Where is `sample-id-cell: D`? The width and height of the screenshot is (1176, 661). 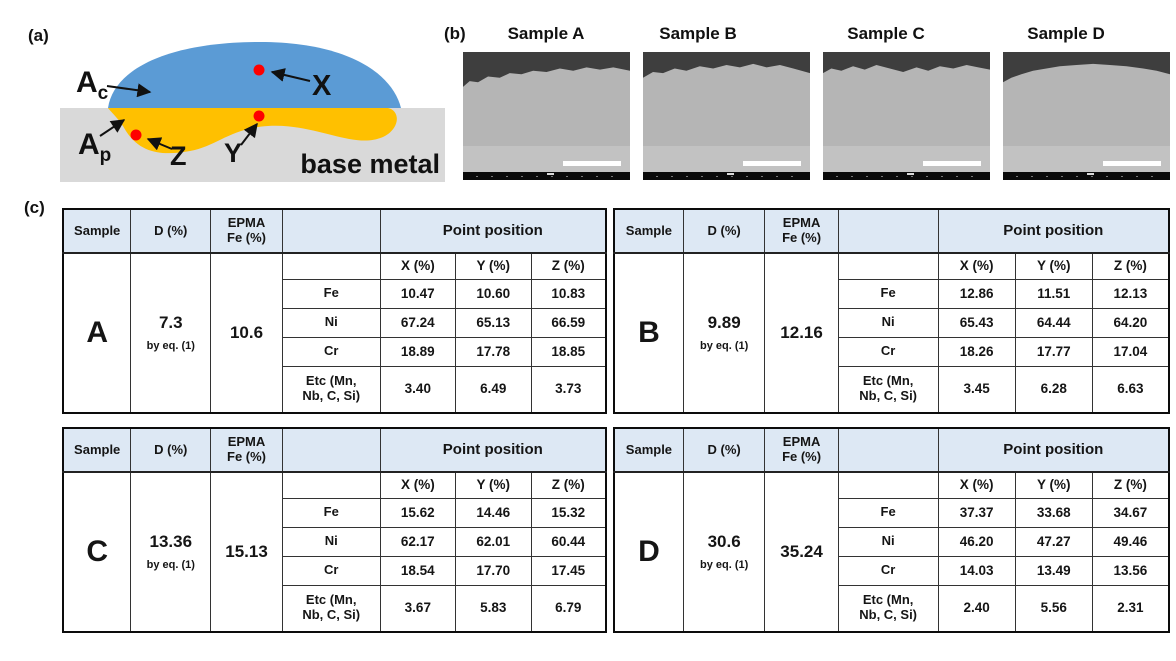
sample-id-cell: D is located at coordinates (648, 552).